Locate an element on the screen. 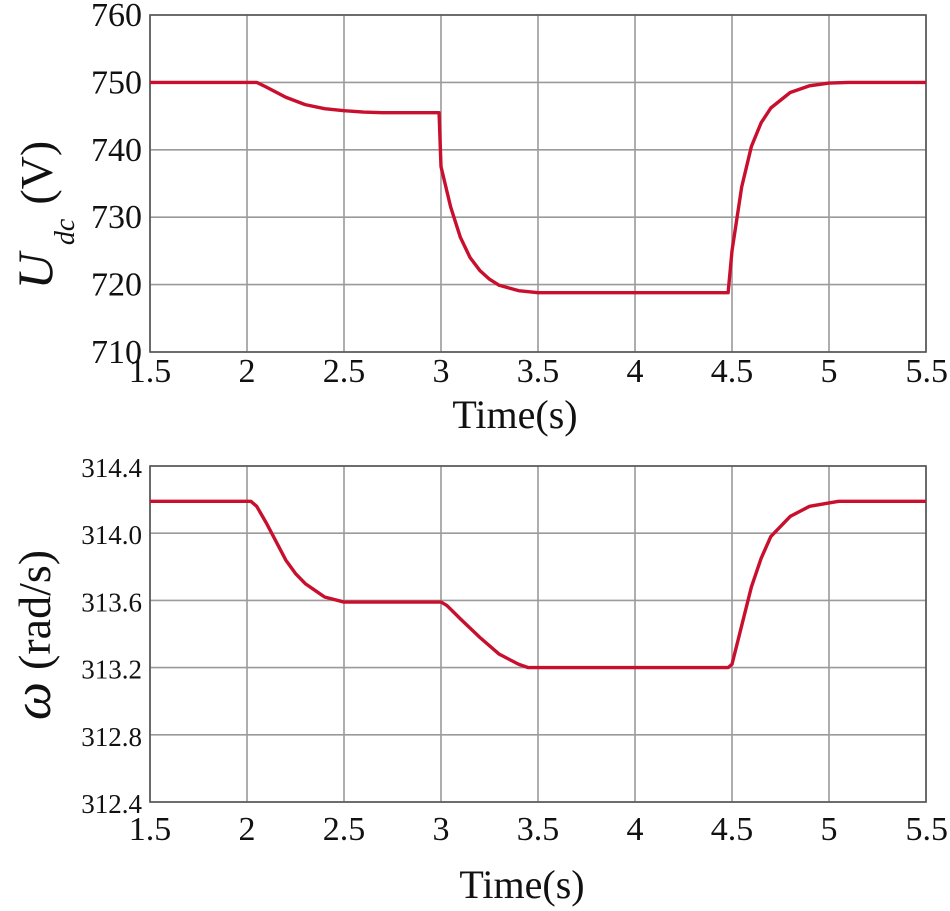 The height and width of the screenshot is (911, 950). svg-text:Udc(V): Udc (V) is located at coordinates (44, 215).